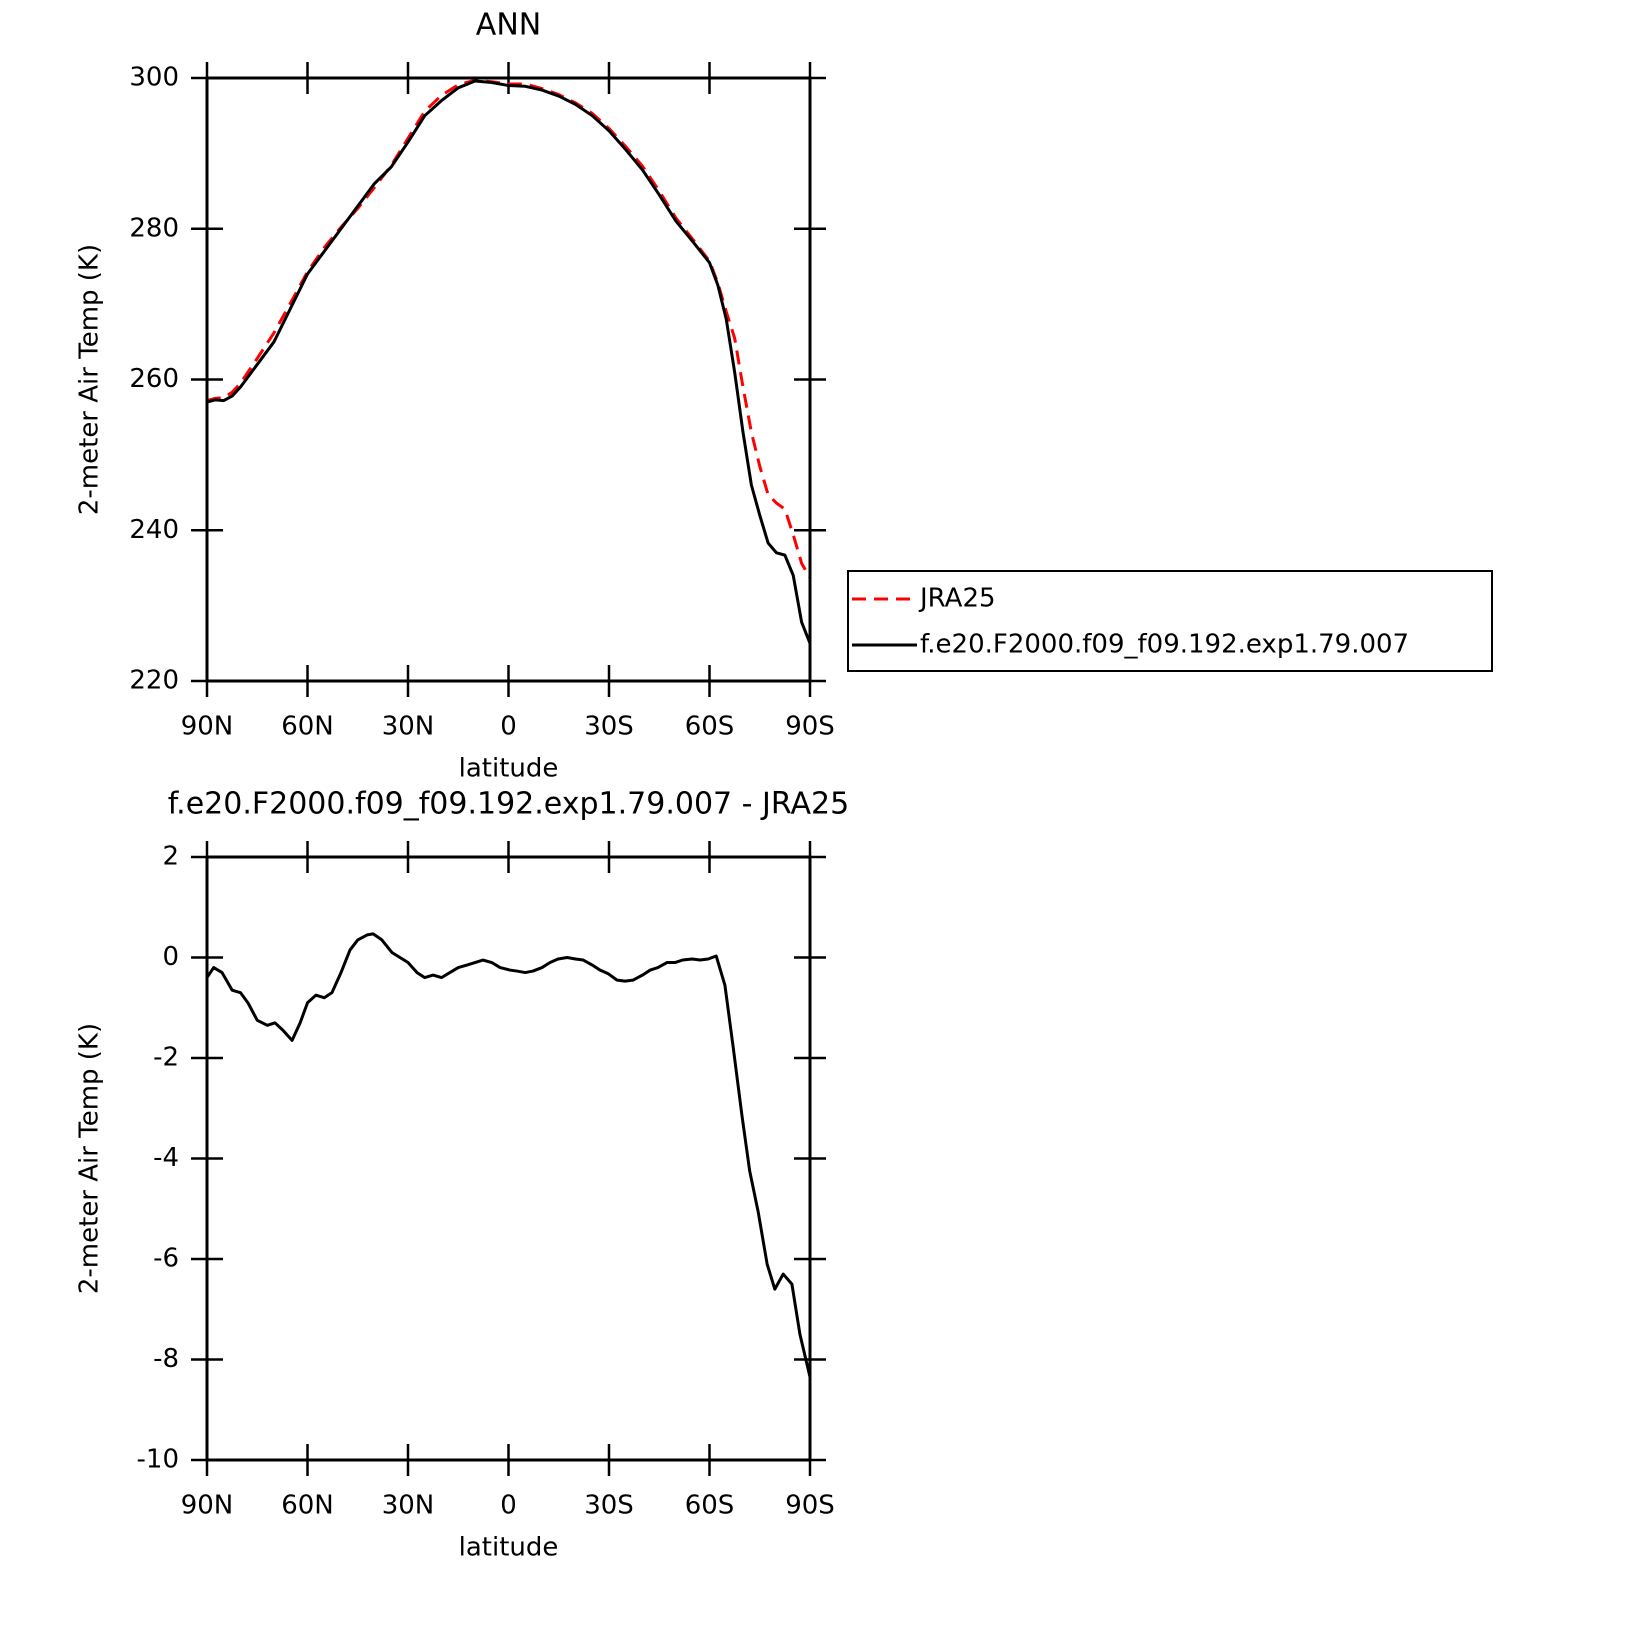 The width and height of the screenshot is (1647, 1647). I want to click on y-tick-label: -6, so click(166, 1259).